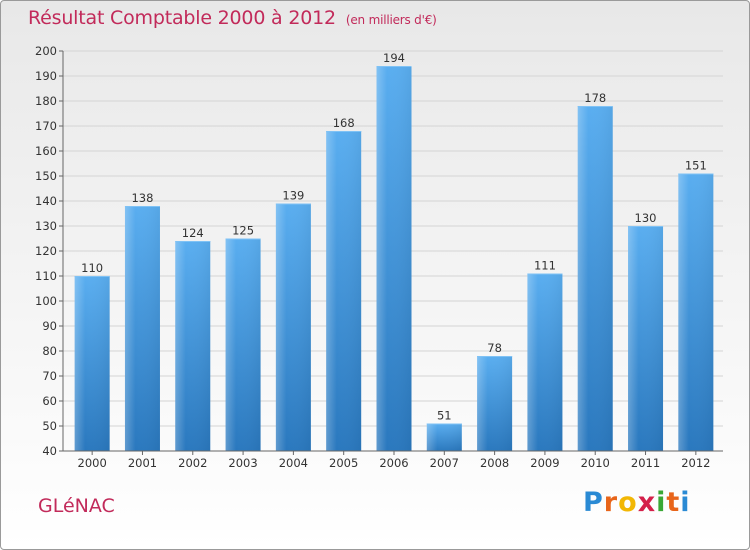 The width and height of the screenshot is (750, 550). What do you see at coordinates (46, 176) in the screenshot?
I see `y-tick-label: 150` at bounding box center [46, 176].